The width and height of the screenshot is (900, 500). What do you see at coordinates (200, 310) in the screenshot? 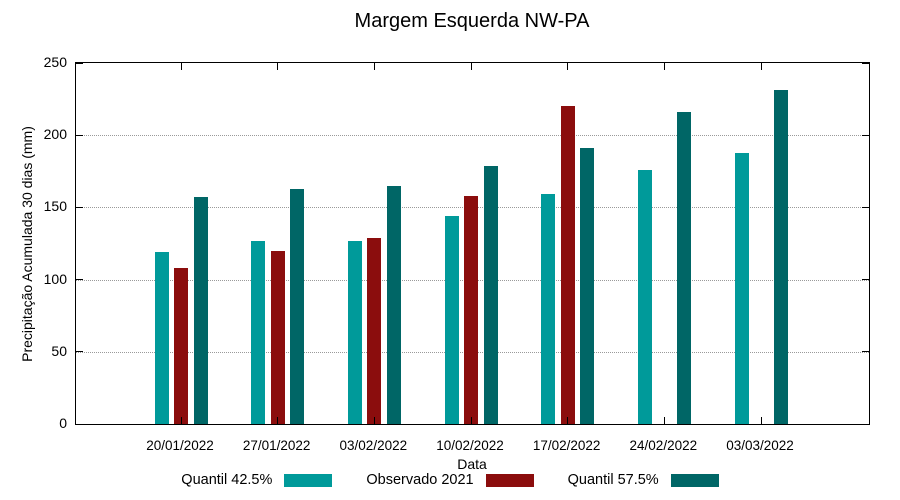
I see `bar-quantil-57-5--20-01-2022` at bounding box center [200, 310].